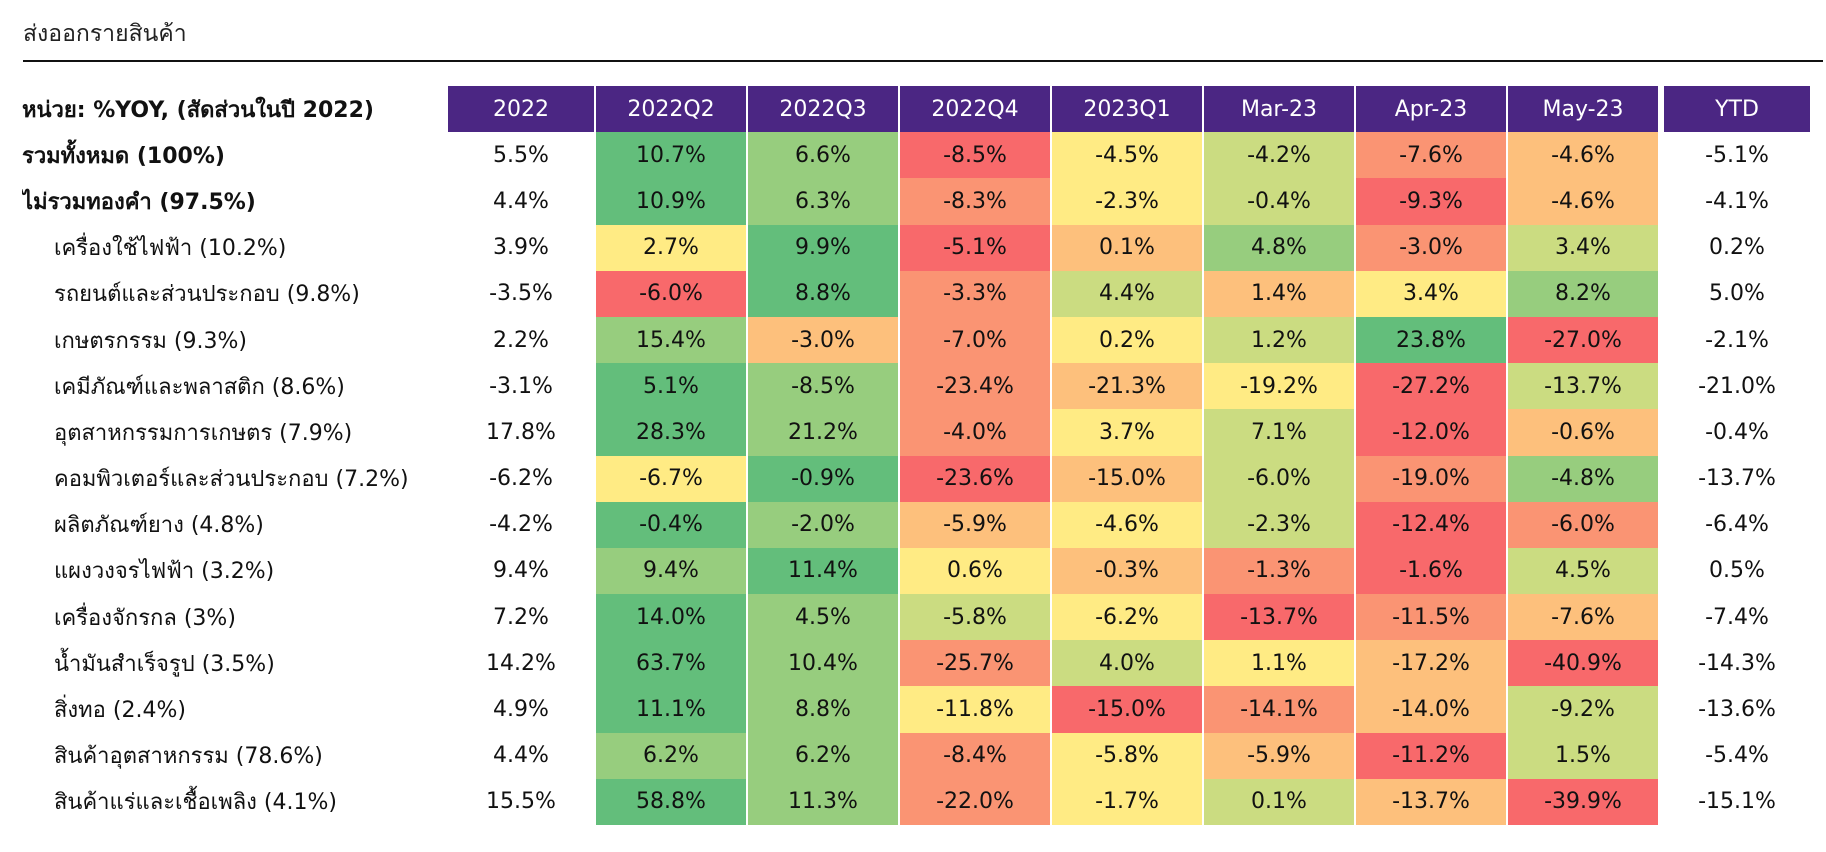 The height and width of the screenshot is (852, 1826). Describe the element at coordinates (518, 109) in the screenshot. I see `column-header: 2022` at that location.